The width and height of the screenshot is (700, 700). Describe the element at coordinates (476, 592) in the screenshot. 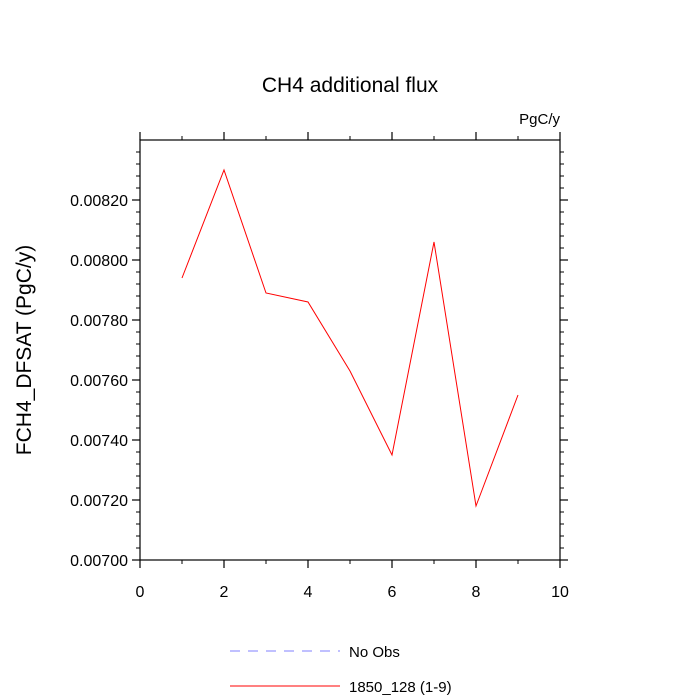

I see `x-tick-label: 8` at that location.